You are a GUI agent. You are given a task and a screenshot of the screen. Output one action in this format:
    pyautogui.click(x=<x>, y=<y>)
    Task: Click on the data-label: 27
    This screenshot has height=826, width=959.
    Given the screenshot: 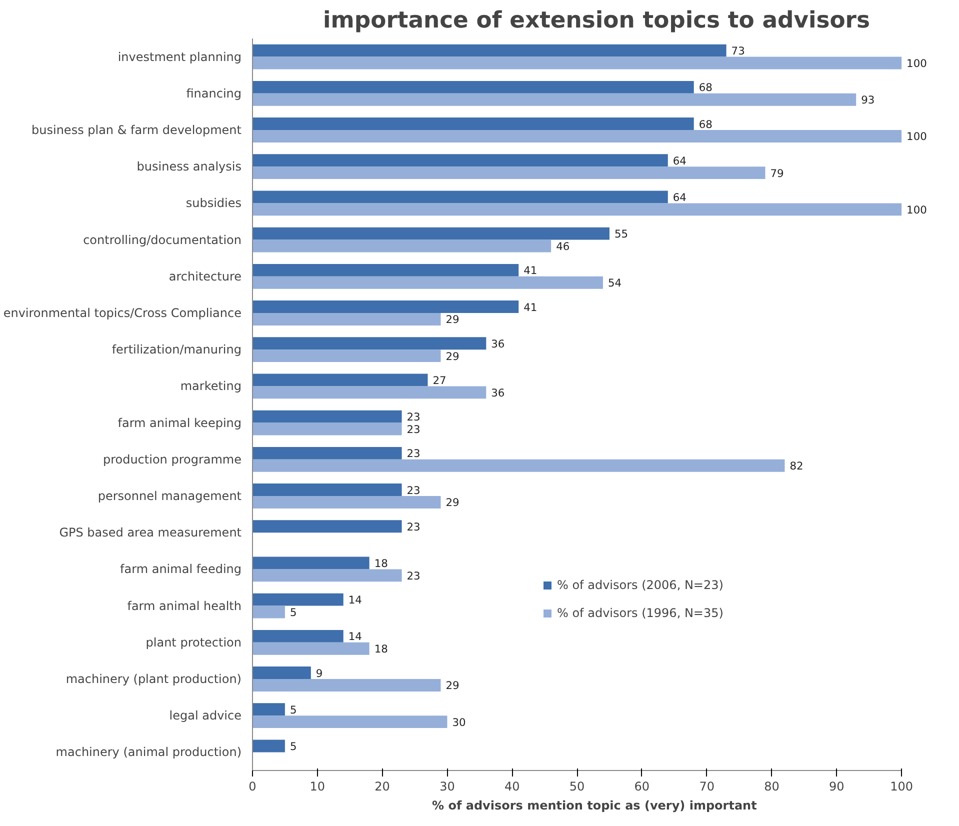 What is the action you would take?
    pyautogui.click(x=439, y=380)
    